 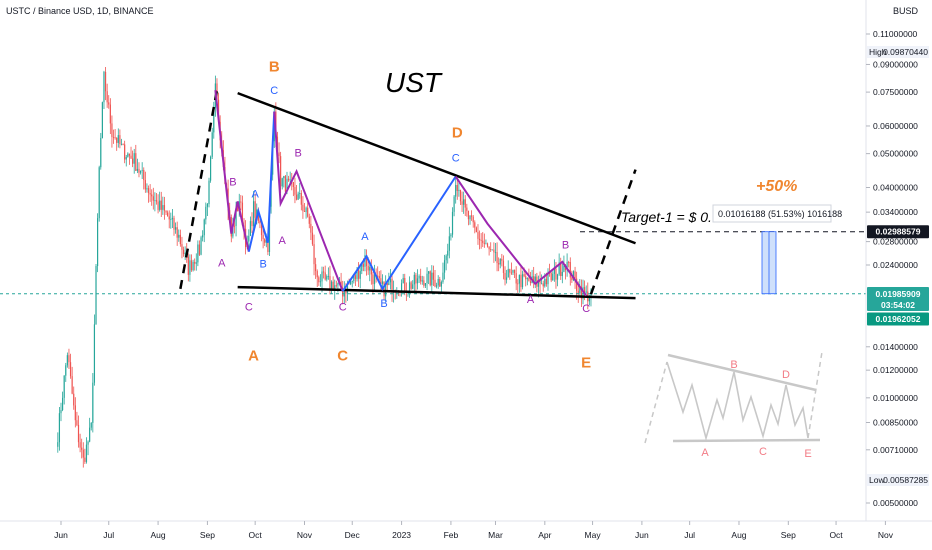 I want to click on time-tick-label: May, so click(x=593, y=535).